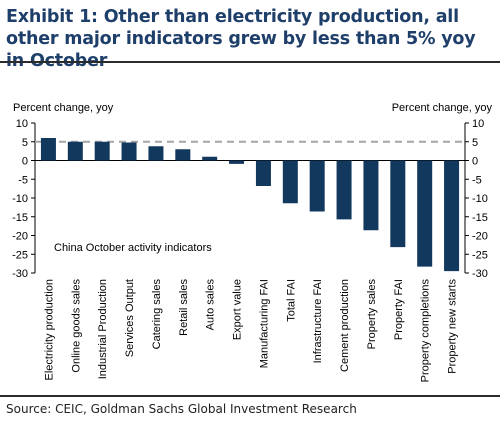 The width and height of the screenshot is (500, 425). I want to click on category-label: Infrastructure FAI, so click(318, 321).